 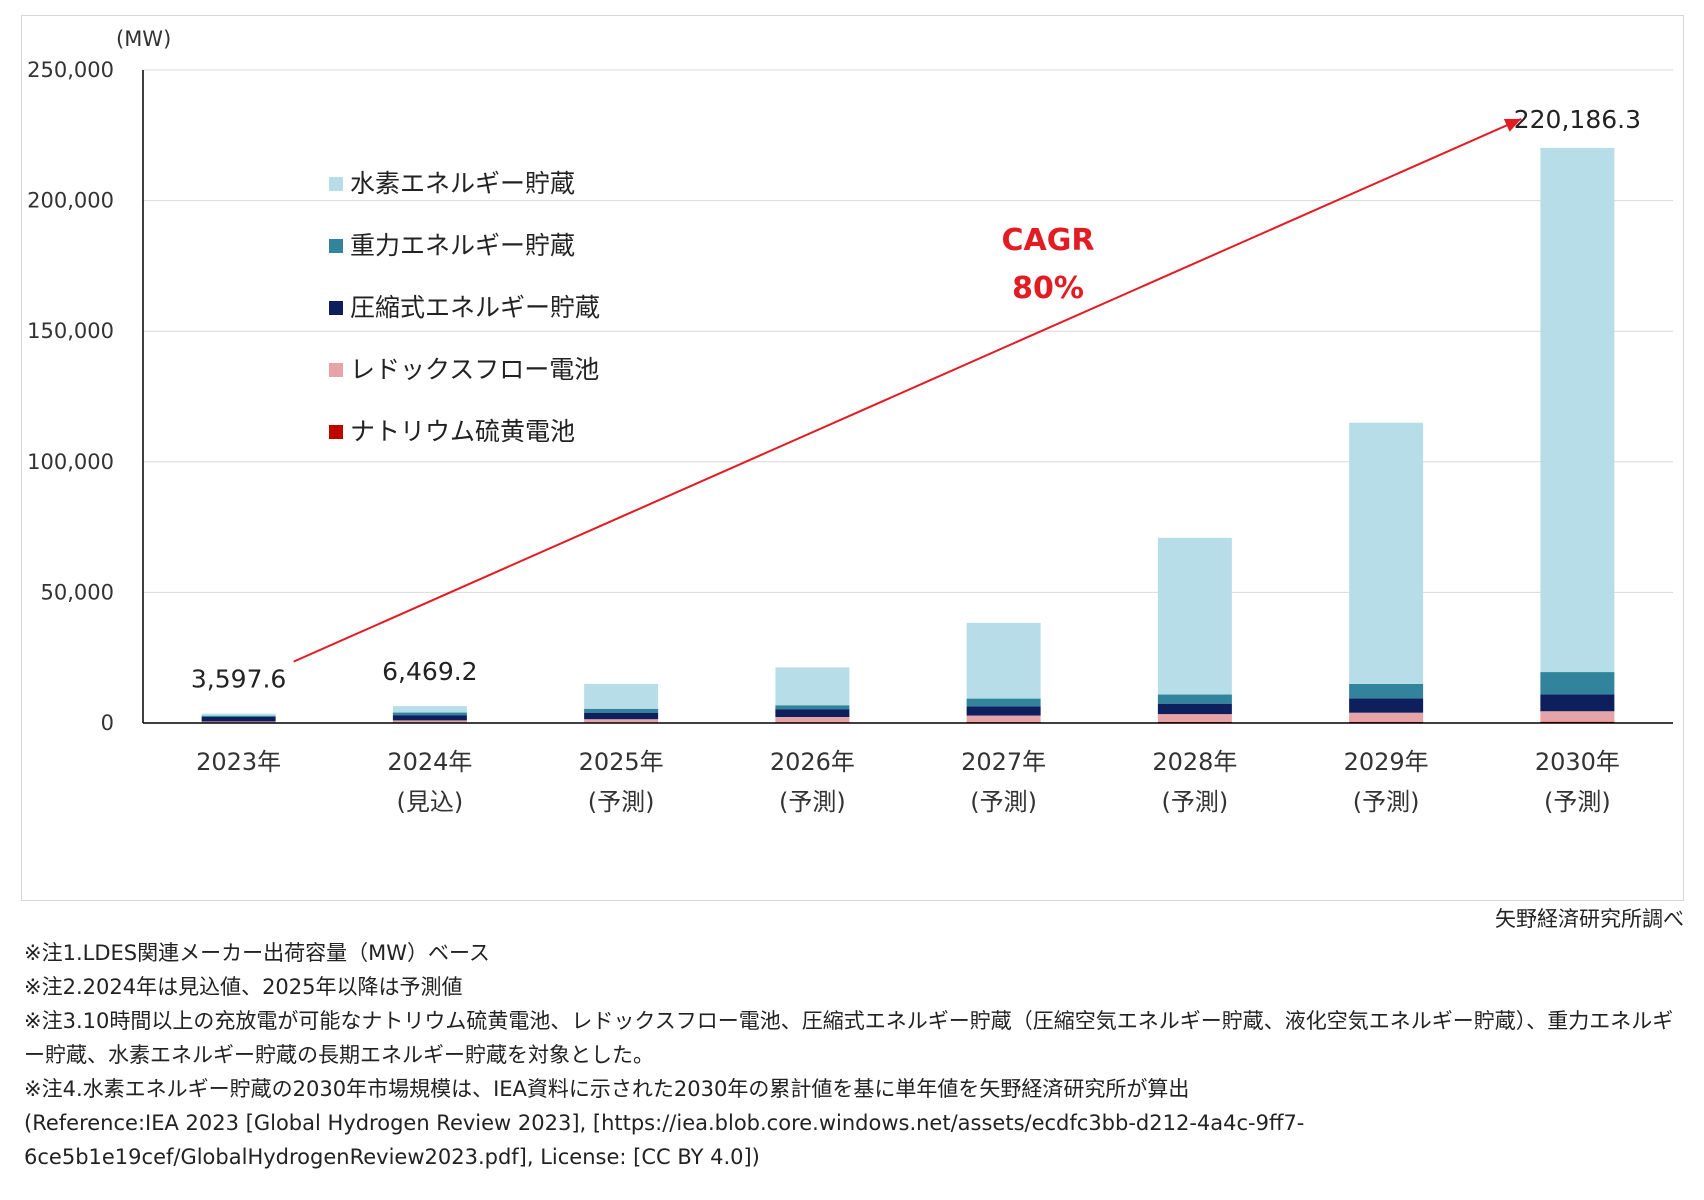 What do you see at coordinates (475, 307) in the screenshot?
I see `legend-label: 圧縮式エネルギー貯蔵` at bounding box center [475, 307].